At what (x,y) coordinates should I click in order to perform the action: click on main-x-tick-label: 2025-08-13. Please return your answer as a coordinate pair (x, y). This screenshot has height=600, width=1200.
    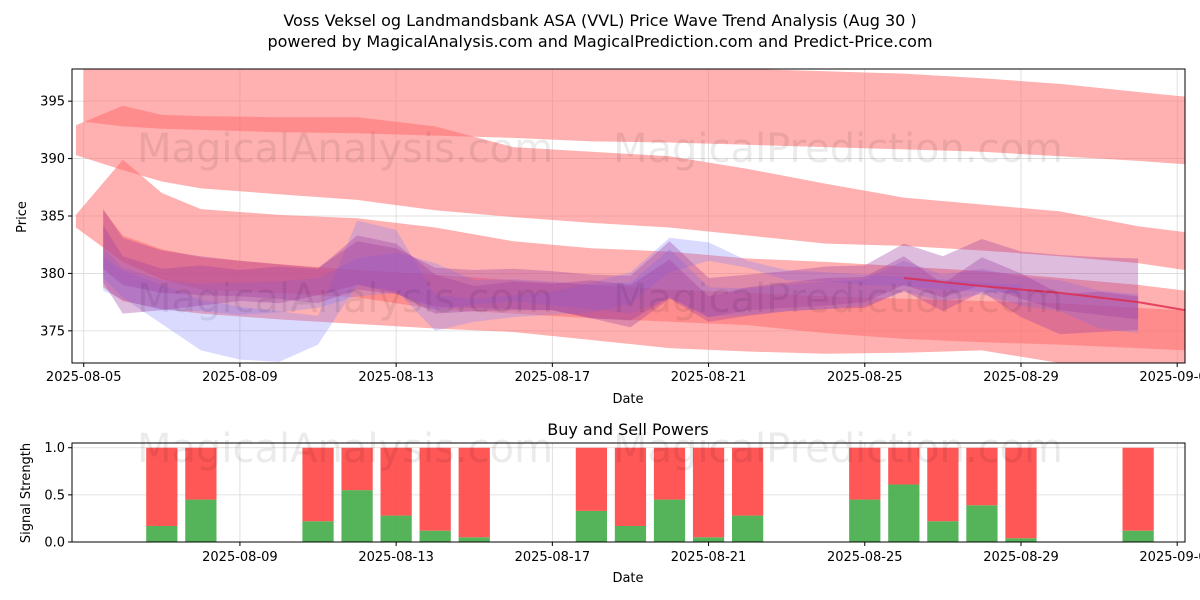
    Looking at the image, I should click on (396, 377).